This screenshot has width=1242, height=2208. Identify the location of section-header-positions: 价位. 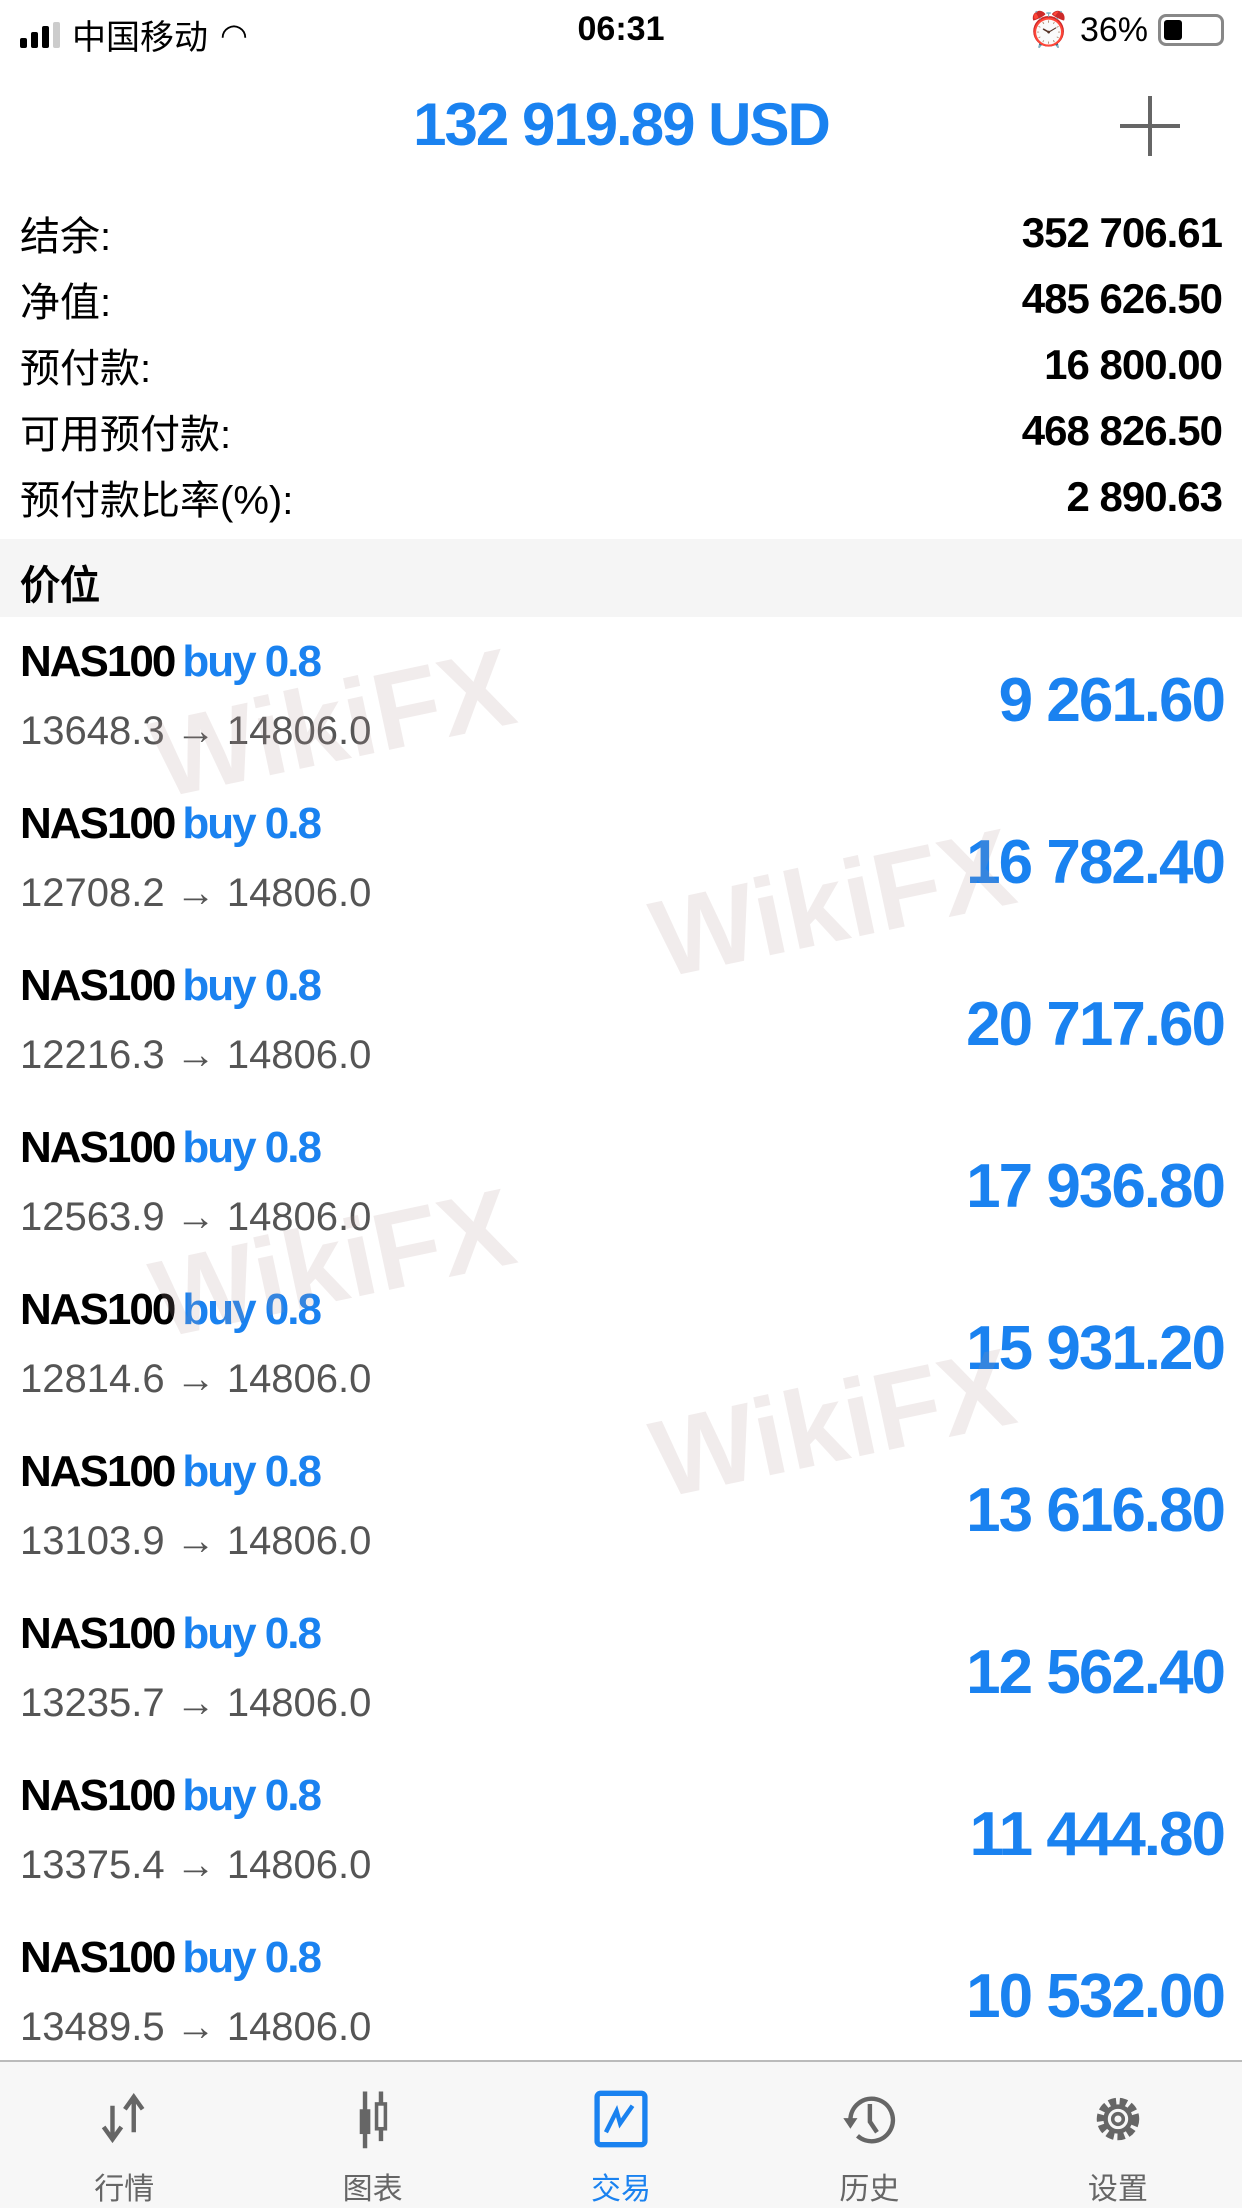
(621, 578).